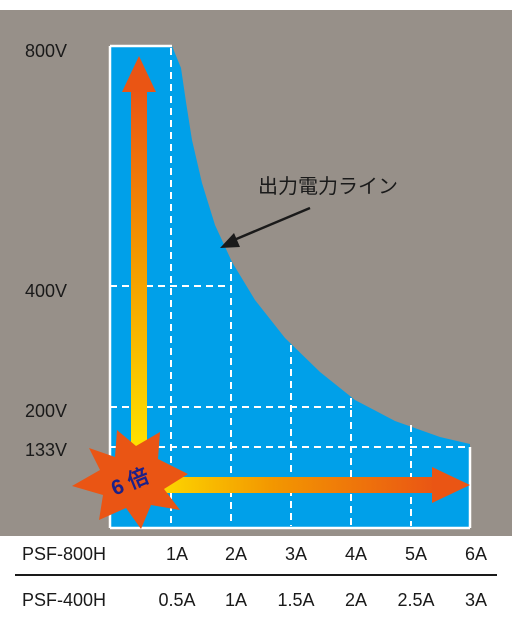 The height and width of the screenshot is (621, 512). What do you see at coordinates (46, 411) in the screenshot?
I see `y-label-200v: 200V` at bounding box center [46, 411].